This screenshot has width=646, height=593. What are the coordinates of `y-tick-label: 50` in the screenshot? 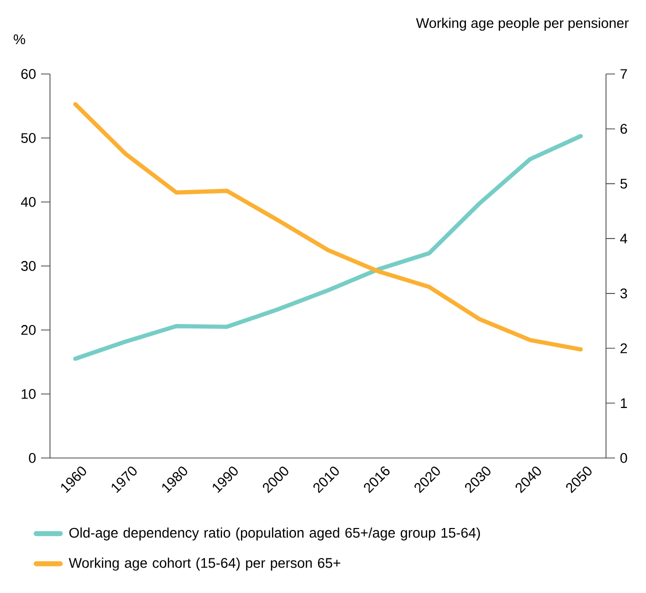 It's located at (28, 138).